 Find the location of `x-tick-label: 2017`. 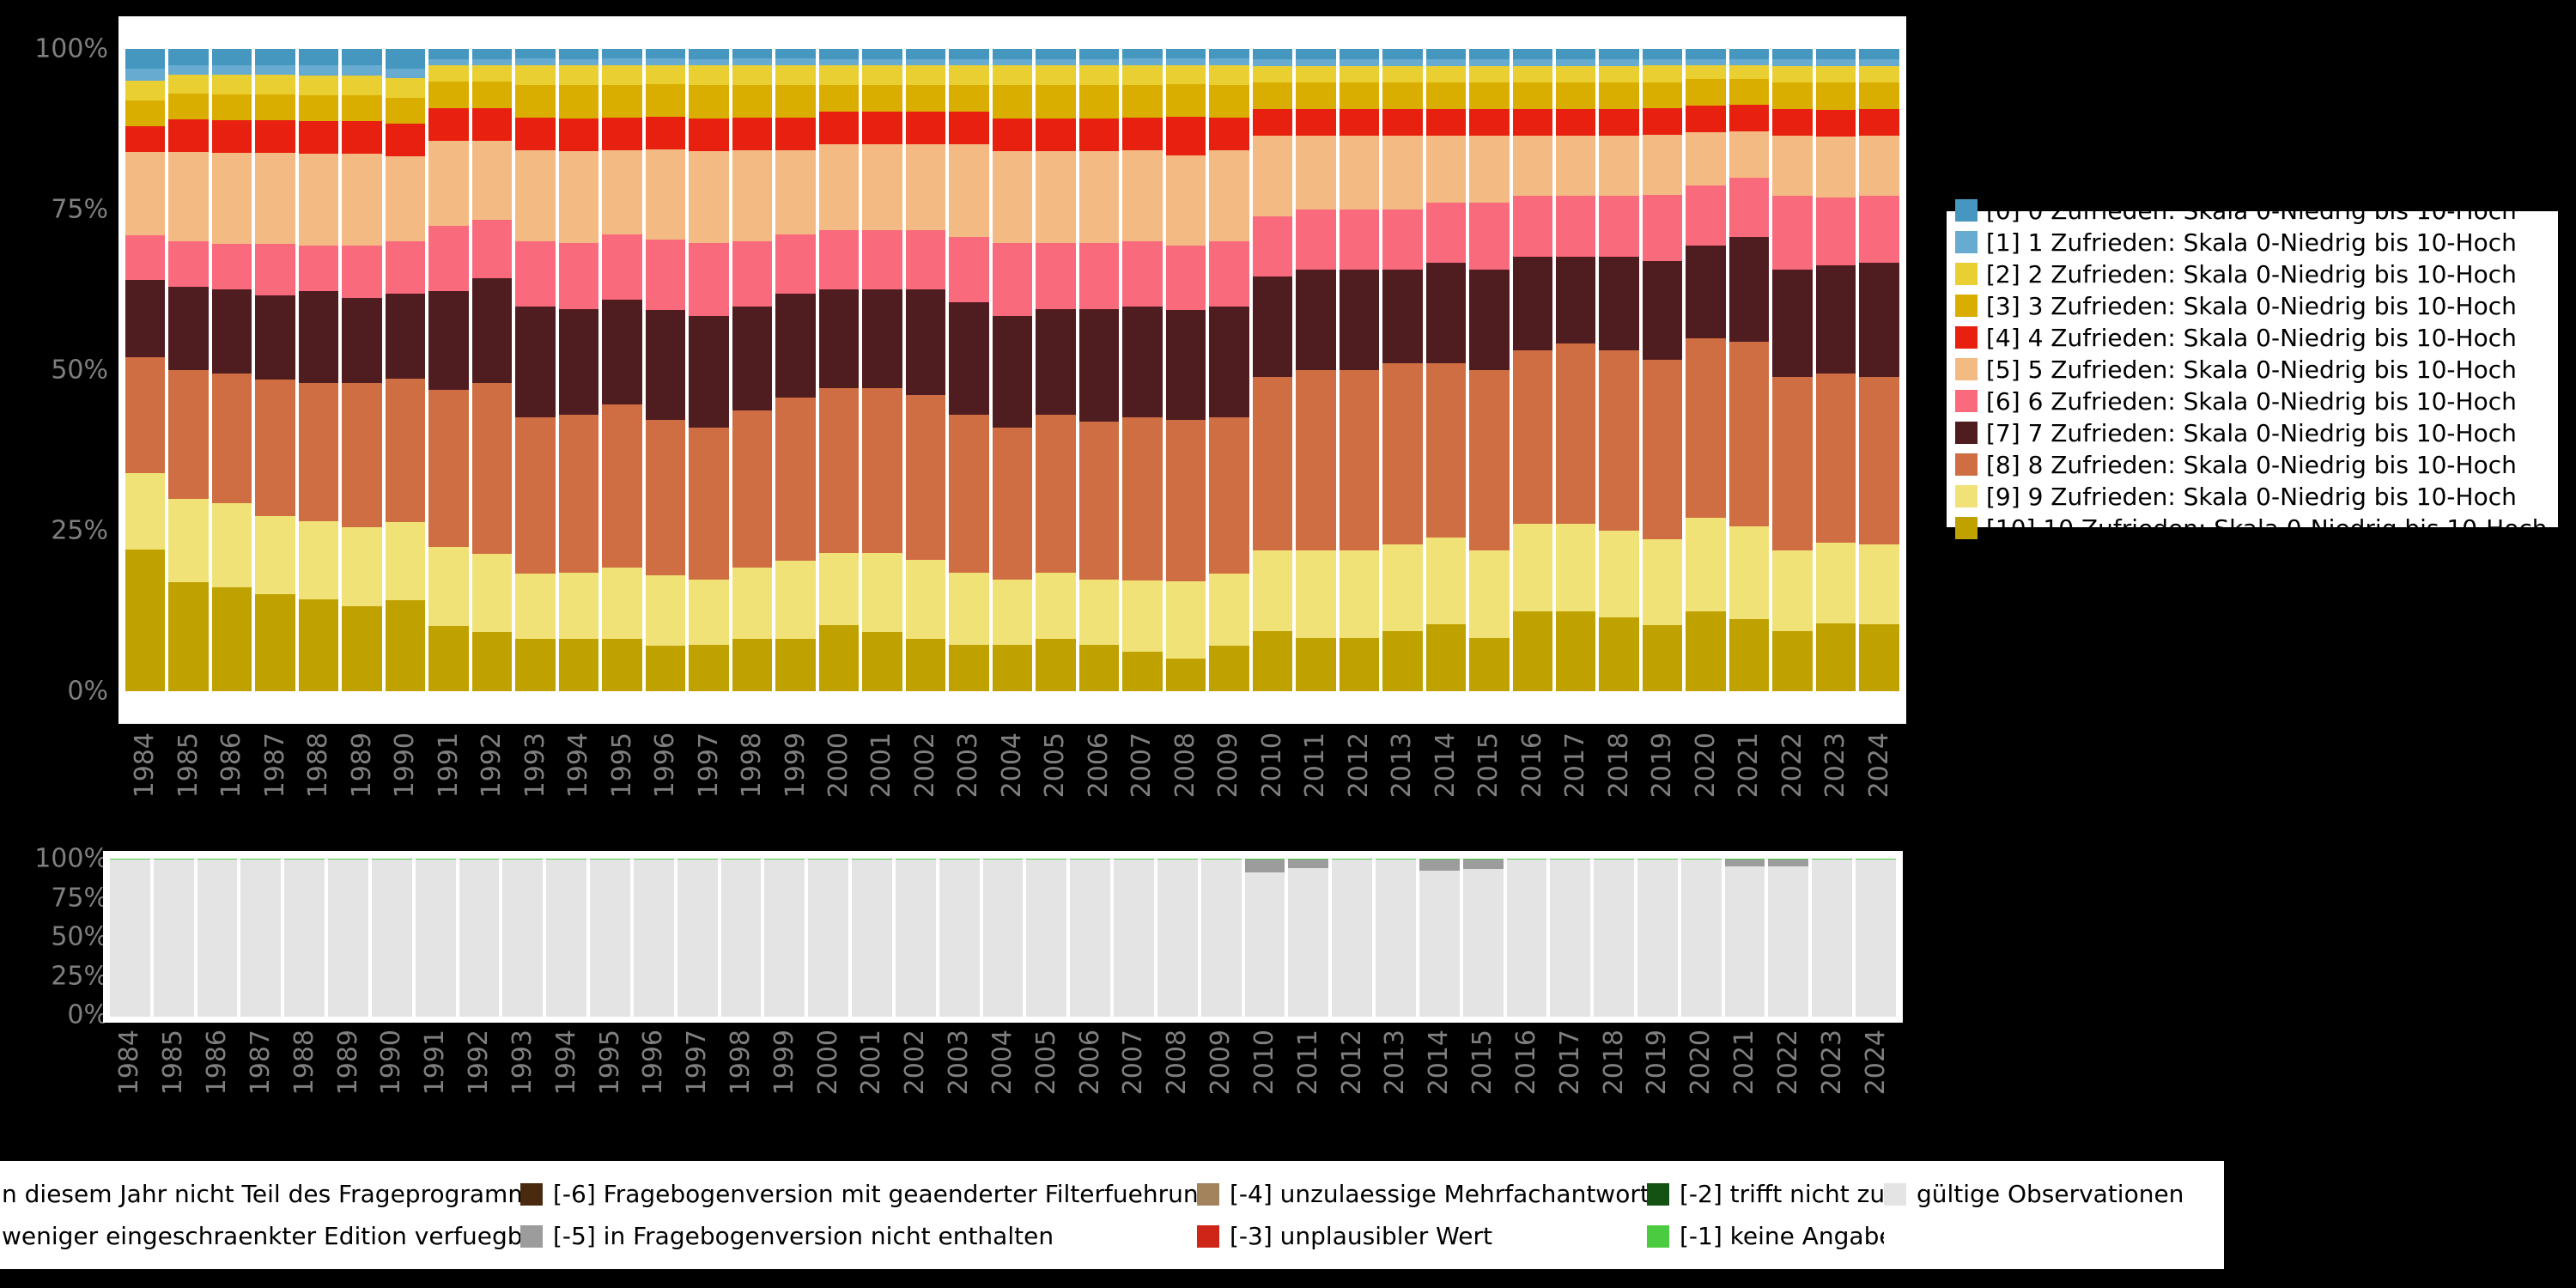

x-tick-label: 2017 is located at coordinates (1569, 1063).